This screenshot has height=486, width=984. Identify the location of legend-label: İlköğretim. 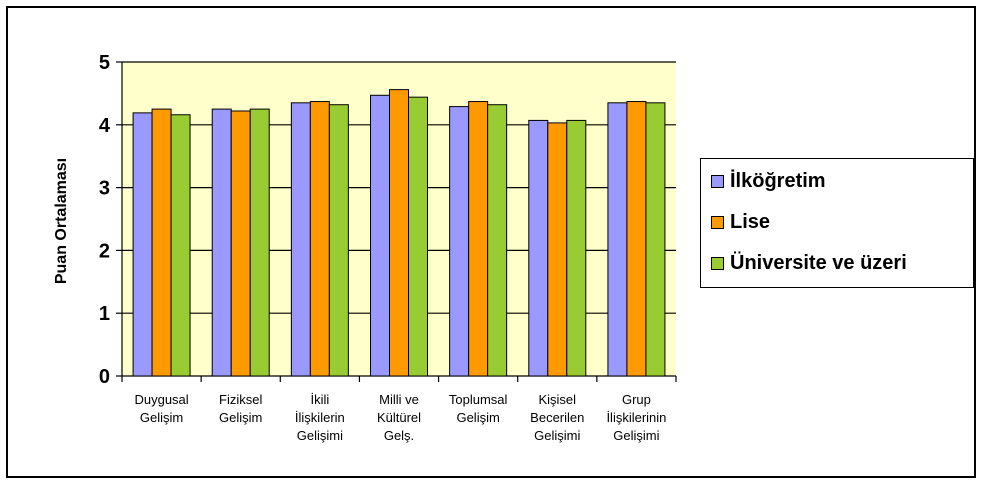
(778, 180).